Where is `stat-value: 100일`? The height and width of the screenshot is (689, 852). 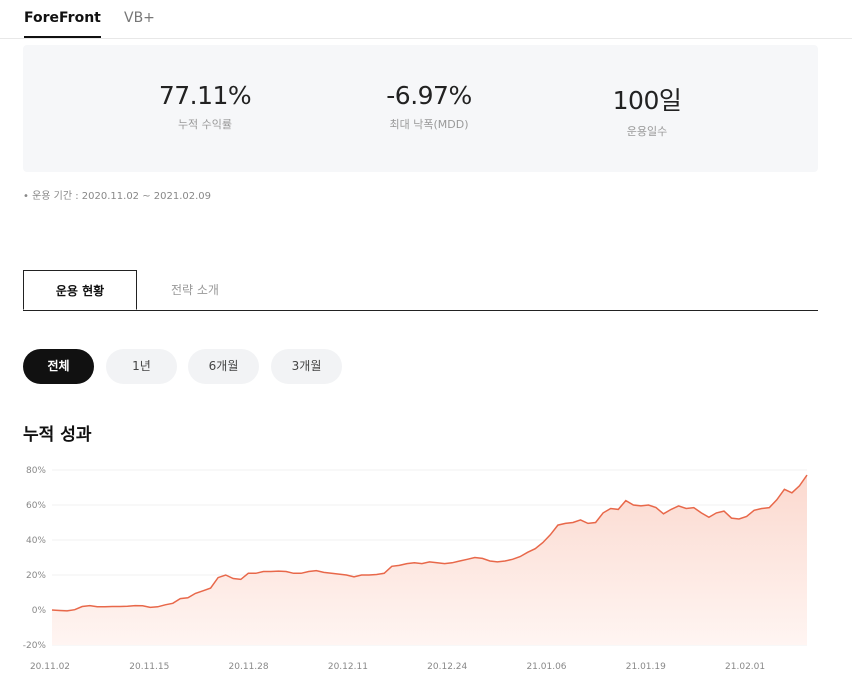 stat-value: 100일 is located at coordinates (647, 100).